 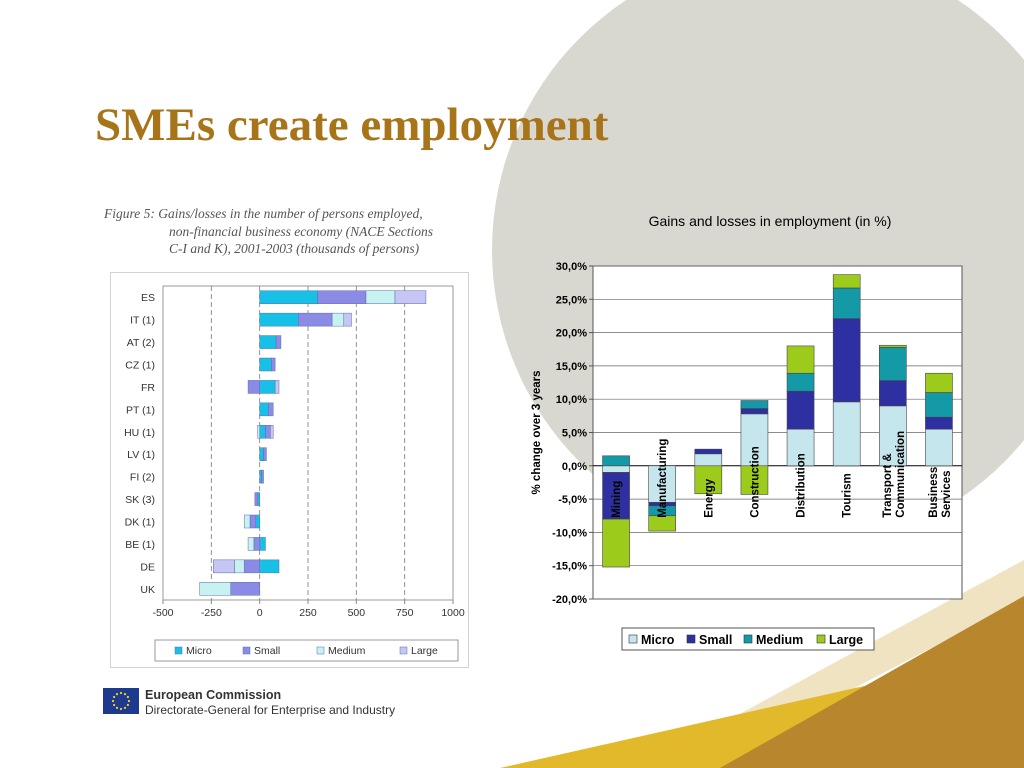 What do you see at coordinates (939, 447) in the screenshot?
I see `right-bar-micro-business-services` at bounding box center [939, 447].